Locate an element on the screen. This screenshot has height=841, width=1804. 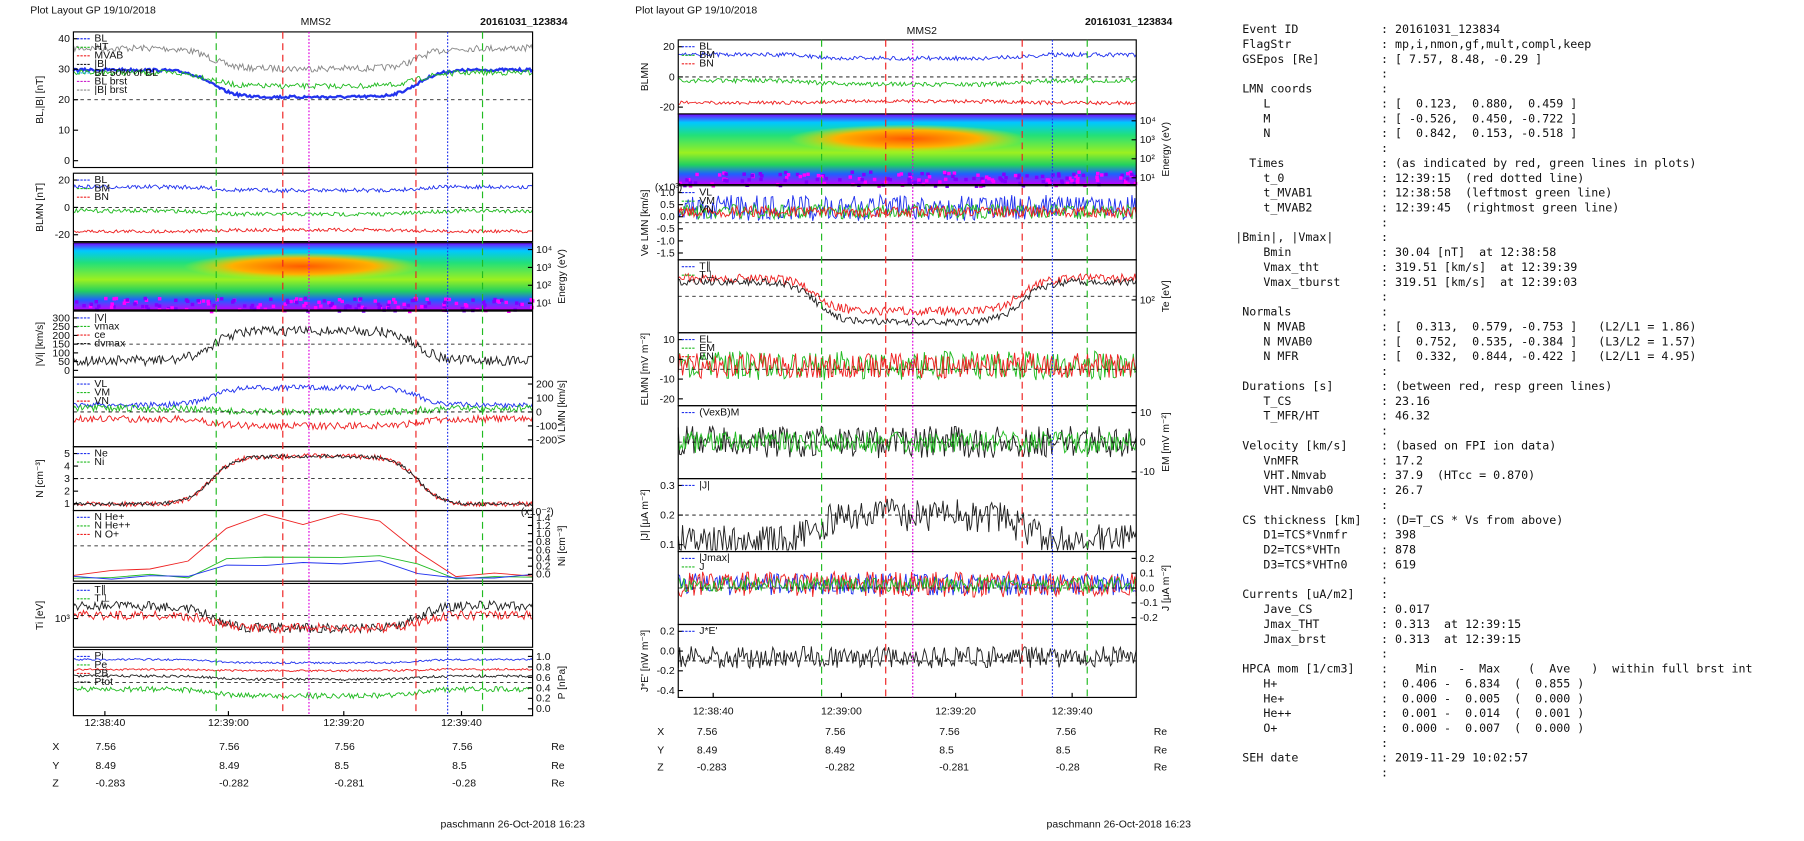
tick-label: 10¹ is located at coordinates (544, 304).